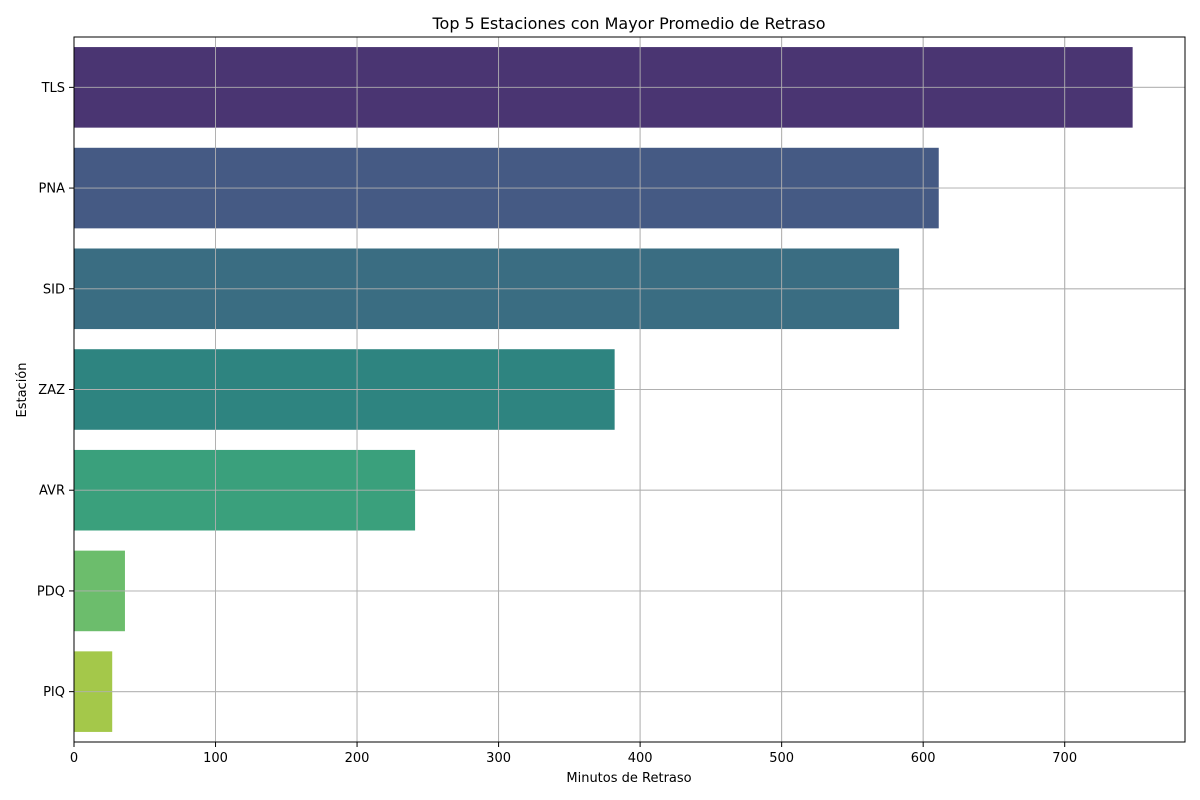 Image resolution: width=1200 pixels, height=800 pixels. What do you see at coordinates (628, 778) in the screenshot?
I see `x-axis-label: Minutos de Retraso` at bounding box center [628, 778].